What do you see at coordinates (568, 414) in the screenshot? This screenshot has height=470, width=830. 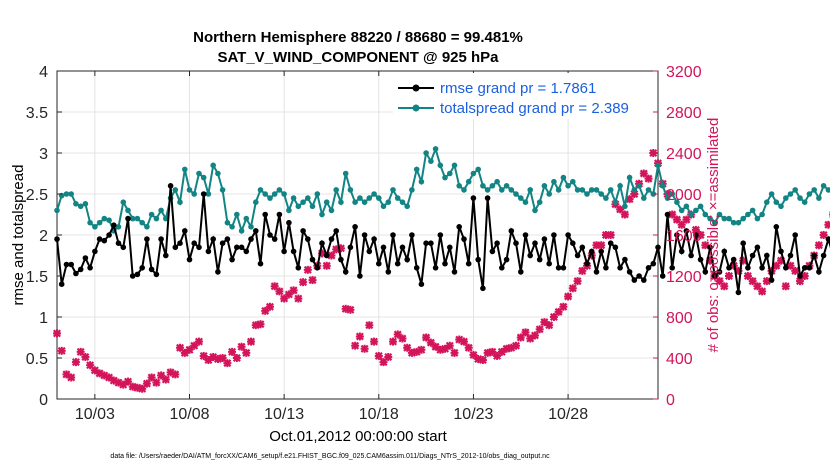 I see `x-tick-label-5: 10/28` at bounding box center [568, 414].